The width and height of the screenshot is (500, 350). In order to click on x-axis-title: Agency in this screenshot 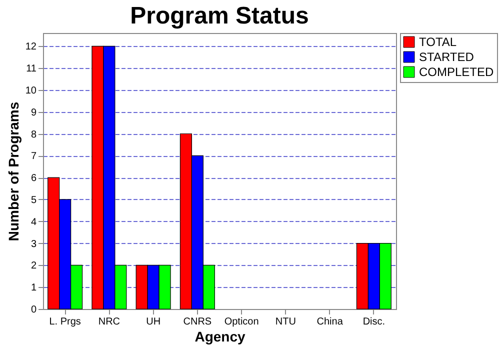, I will do `click(220, 336)`.